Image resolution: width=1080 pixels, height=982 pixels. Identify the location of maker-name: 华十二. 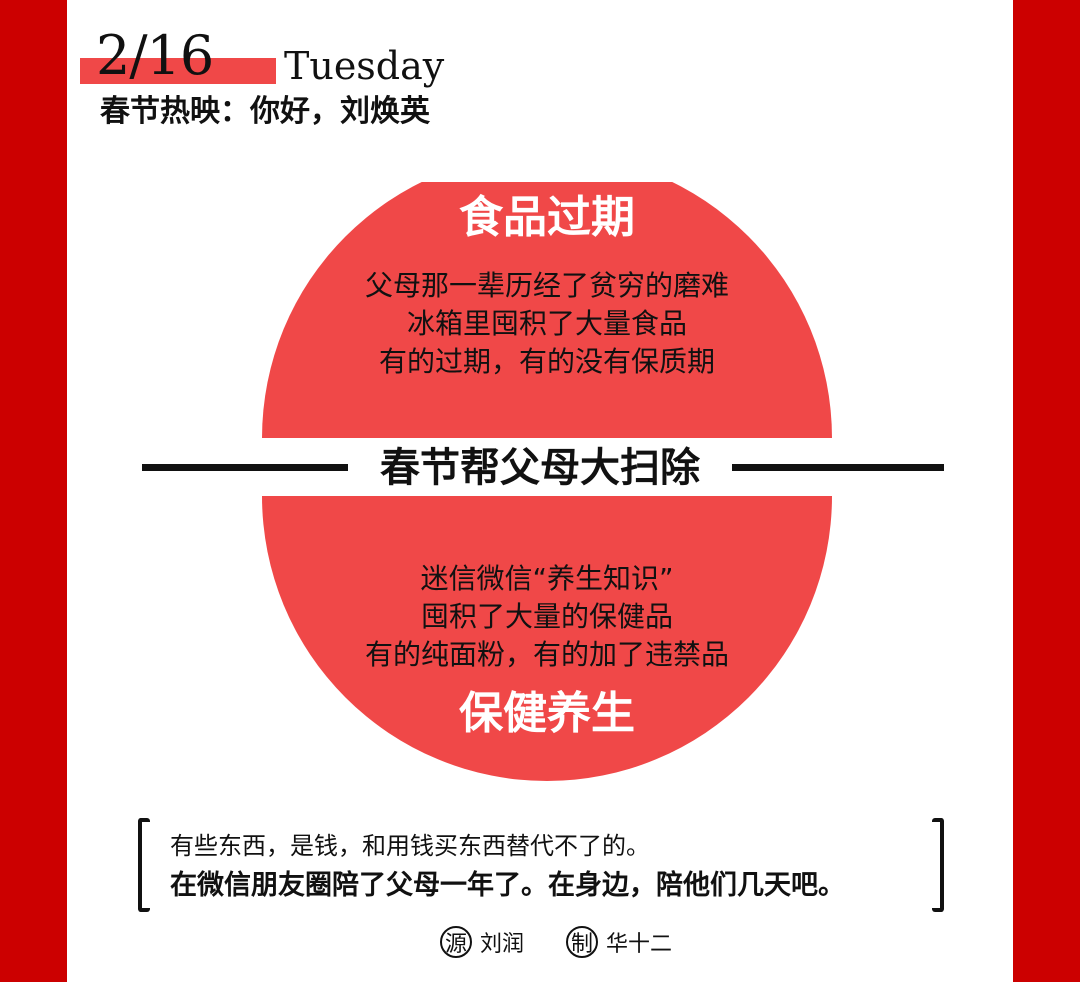
(639, 944).